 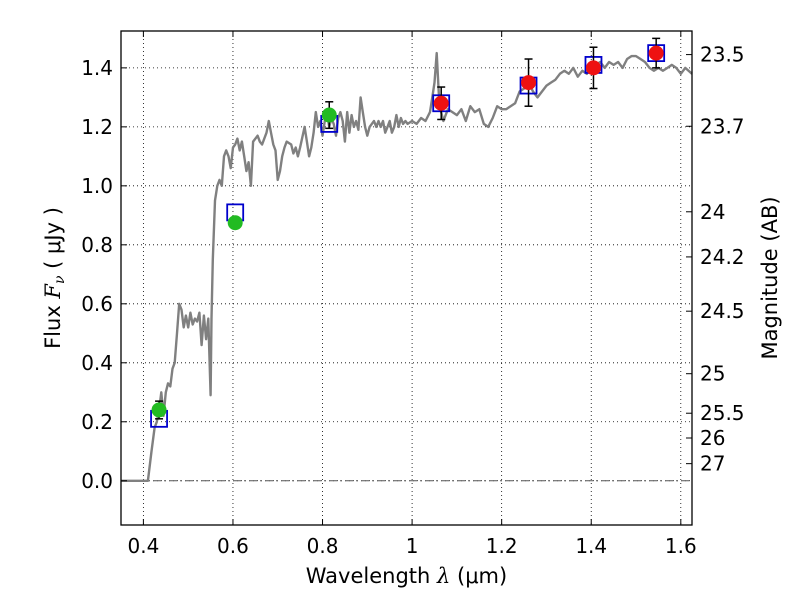 I want to click on magnitude-tick-label: 26, so click(x=712, y=438).